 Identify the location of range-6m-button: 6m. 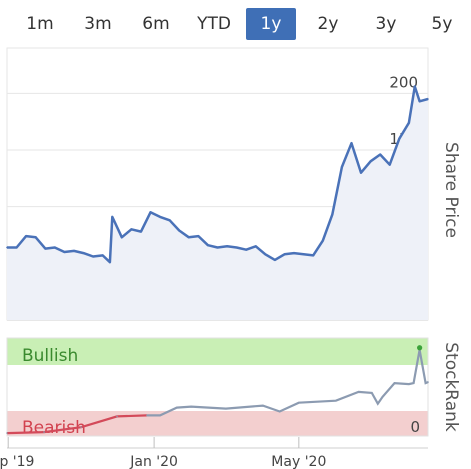
(156, 24).